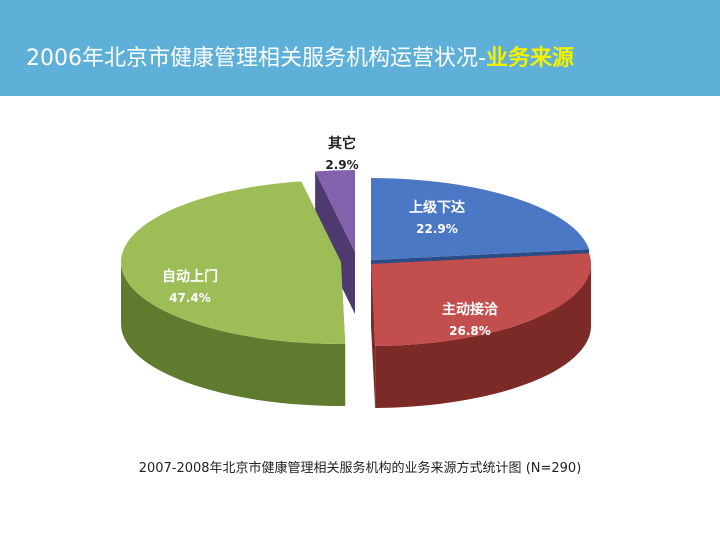 The width and height of the screenshot is (720, 540). What do you see at coordinates (529, 58) in the screenshot?
I see `page-title-accent: 业务来源` at bounding box center [529, 58].